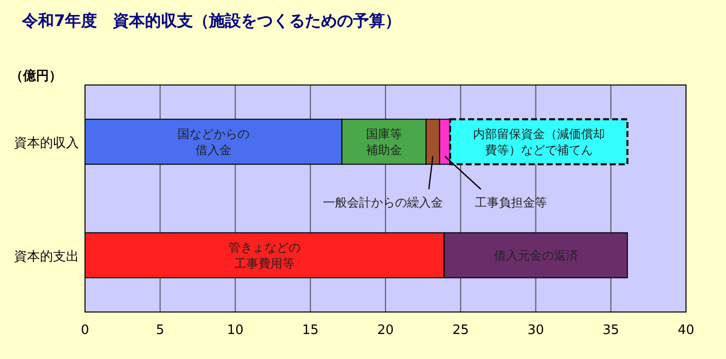 Image resolution: width=726 pixels, height=359 pixels. What do you see at coordinates (385, 330) in the screenshot?
I see `x-tick-label: 20` at bounding box center [385, 330].